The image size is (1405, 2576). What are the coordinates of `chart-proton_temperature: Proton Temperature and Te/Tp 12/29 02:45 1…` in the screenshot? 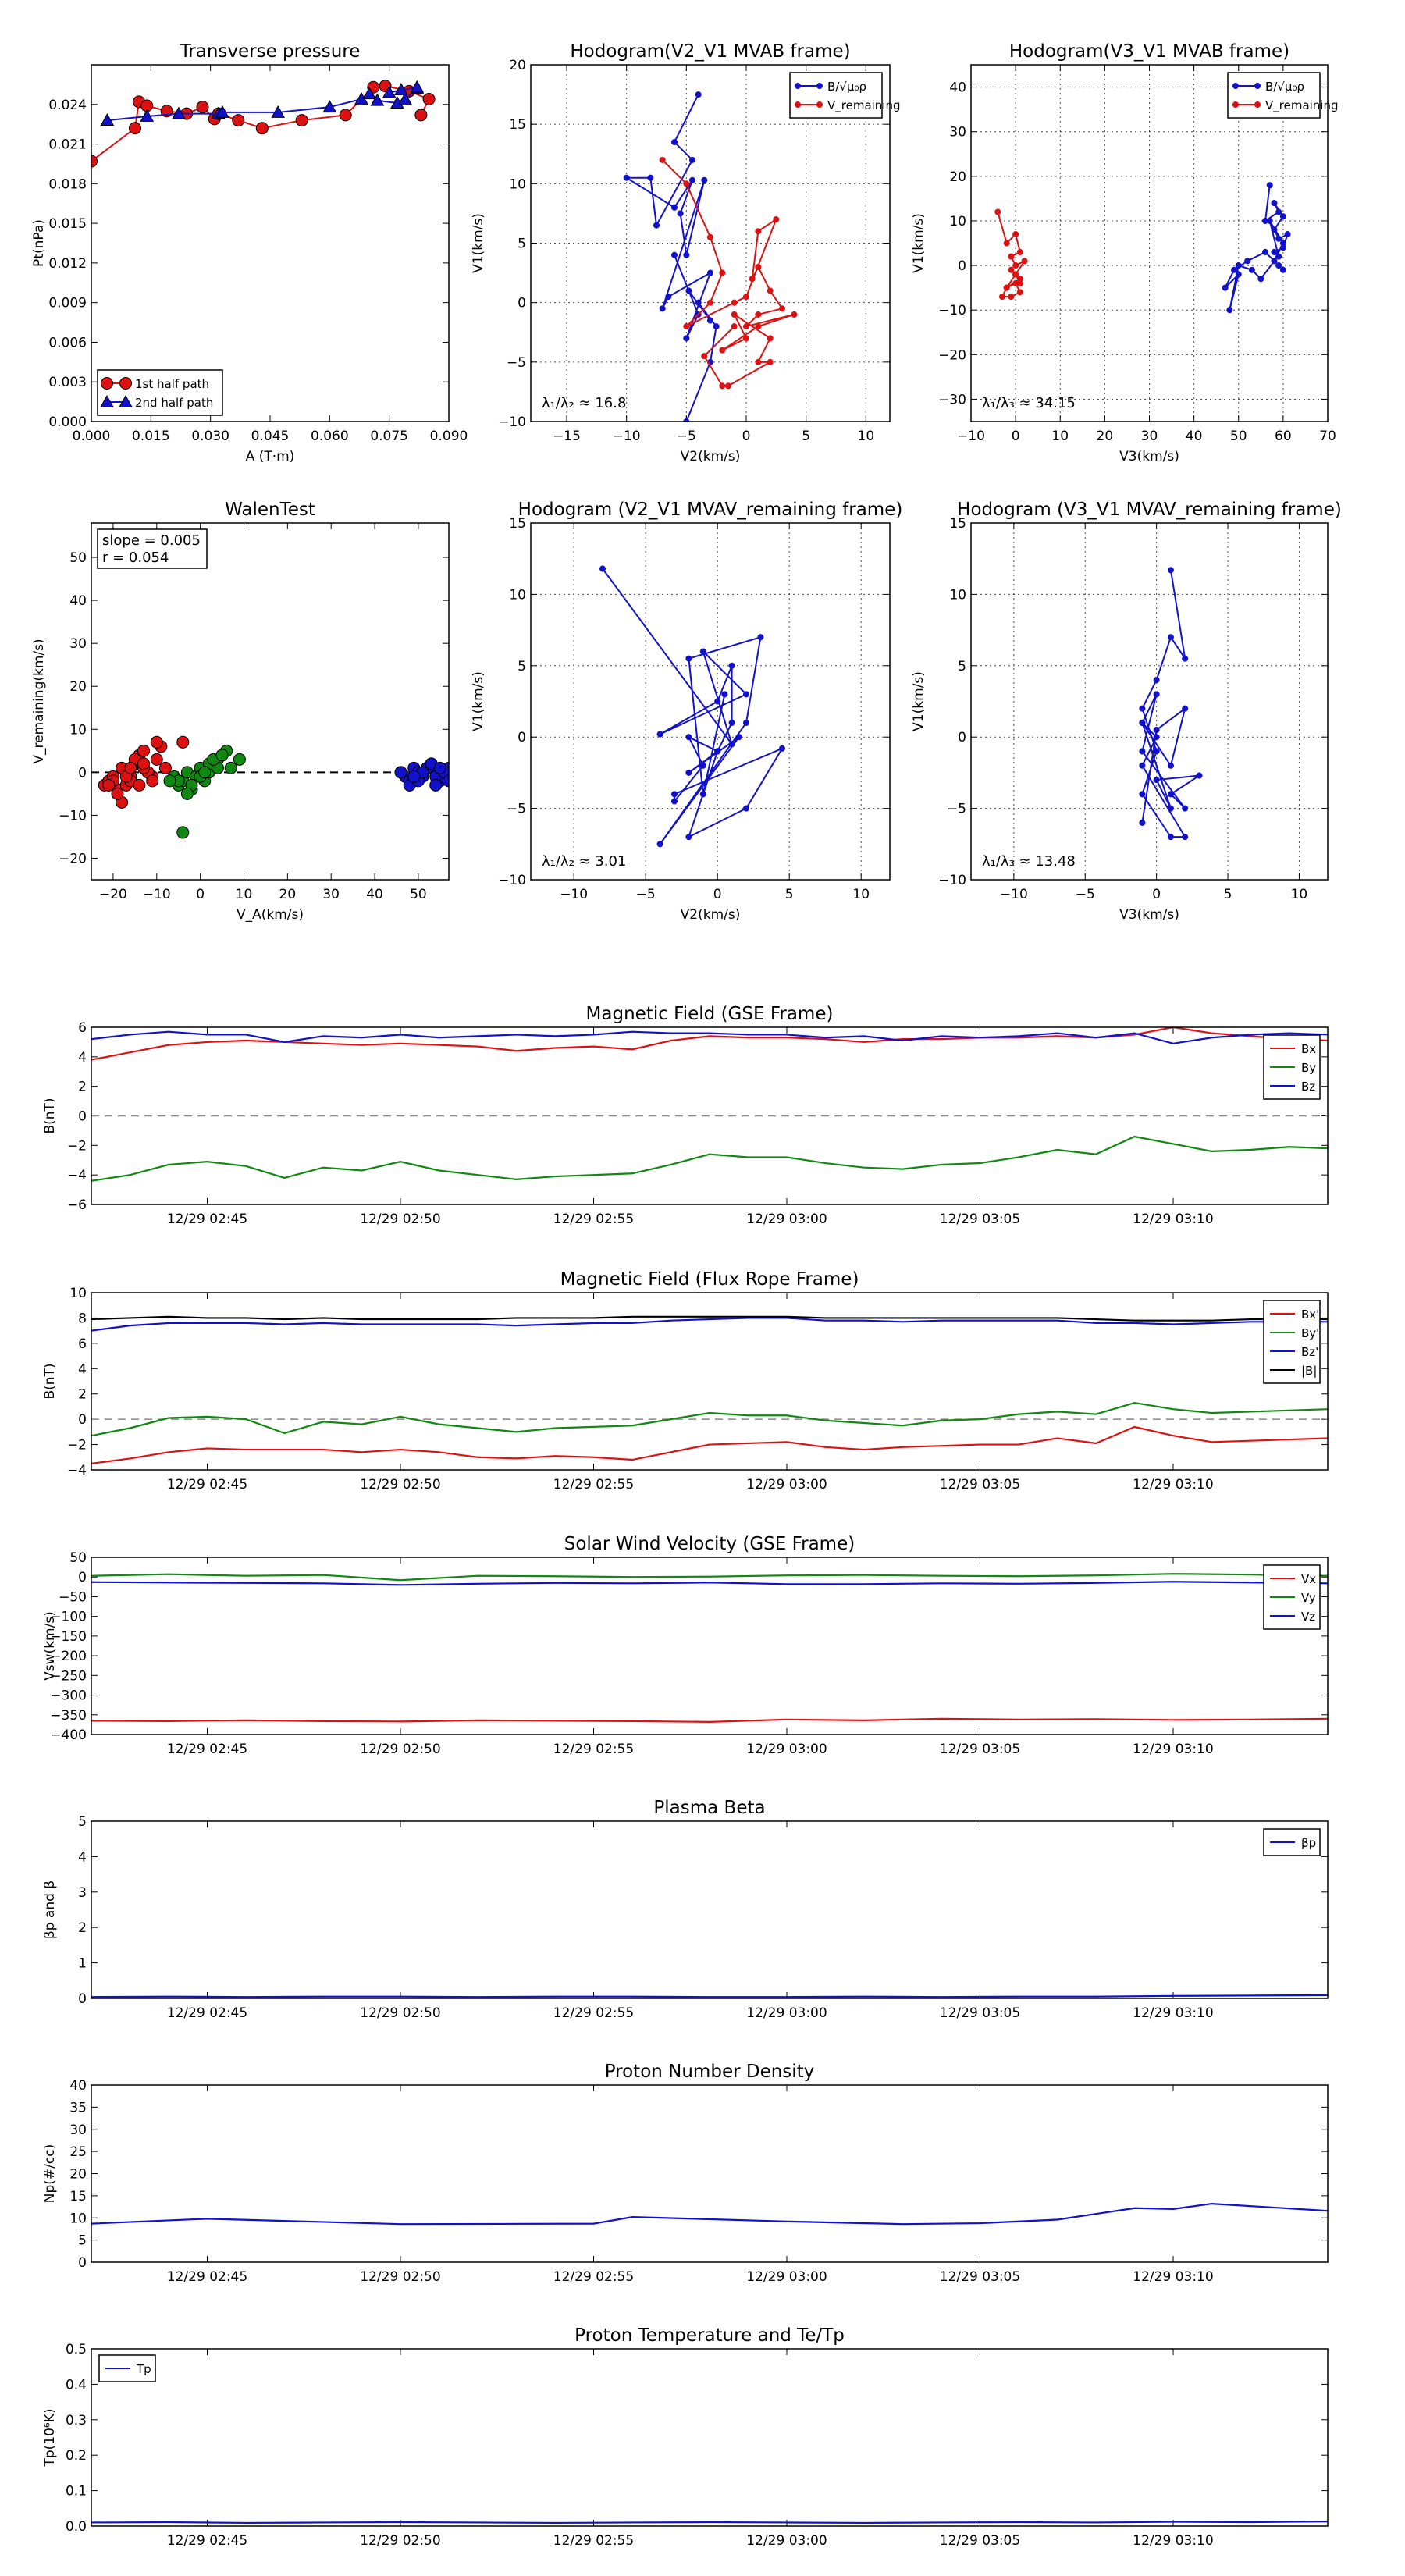 It's located at (685, 2437).